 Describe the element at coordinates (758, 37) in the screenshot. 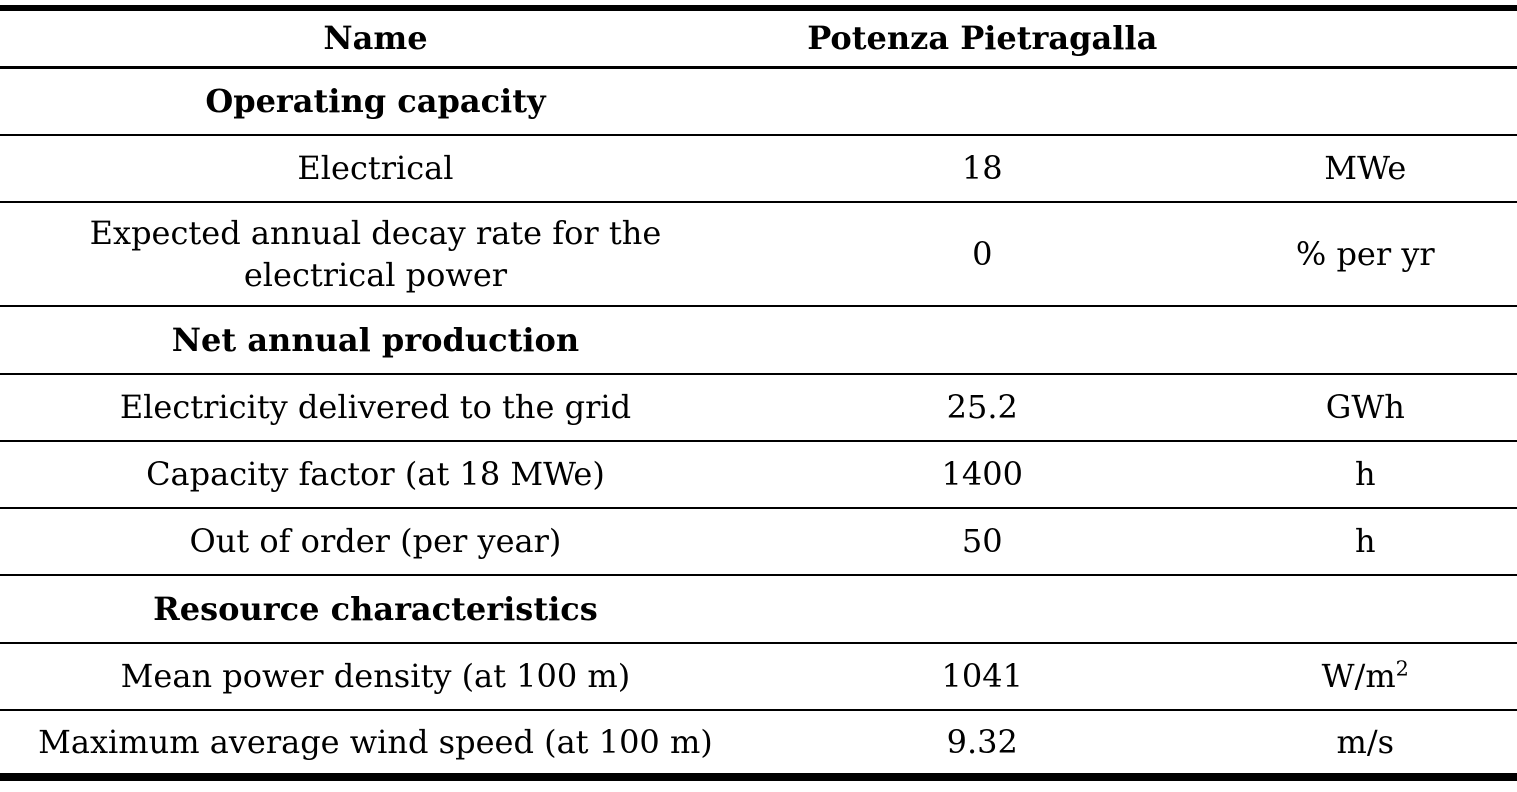

I see `table-header-row: Name Potenza Pietragalla` at that location.